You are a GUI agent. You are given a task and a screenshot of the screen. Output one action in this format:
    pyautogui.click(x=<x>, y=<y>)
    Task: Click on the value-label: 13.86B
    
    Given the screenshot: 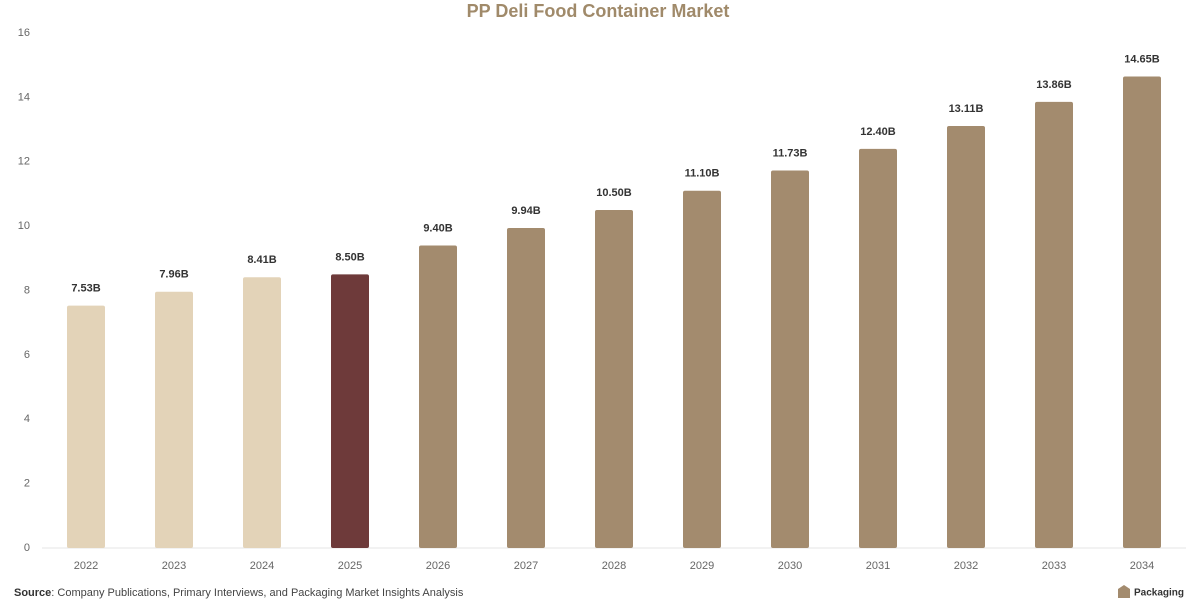 What is the action you would take?
    pyautogui.click(x=1054, y=85)
    